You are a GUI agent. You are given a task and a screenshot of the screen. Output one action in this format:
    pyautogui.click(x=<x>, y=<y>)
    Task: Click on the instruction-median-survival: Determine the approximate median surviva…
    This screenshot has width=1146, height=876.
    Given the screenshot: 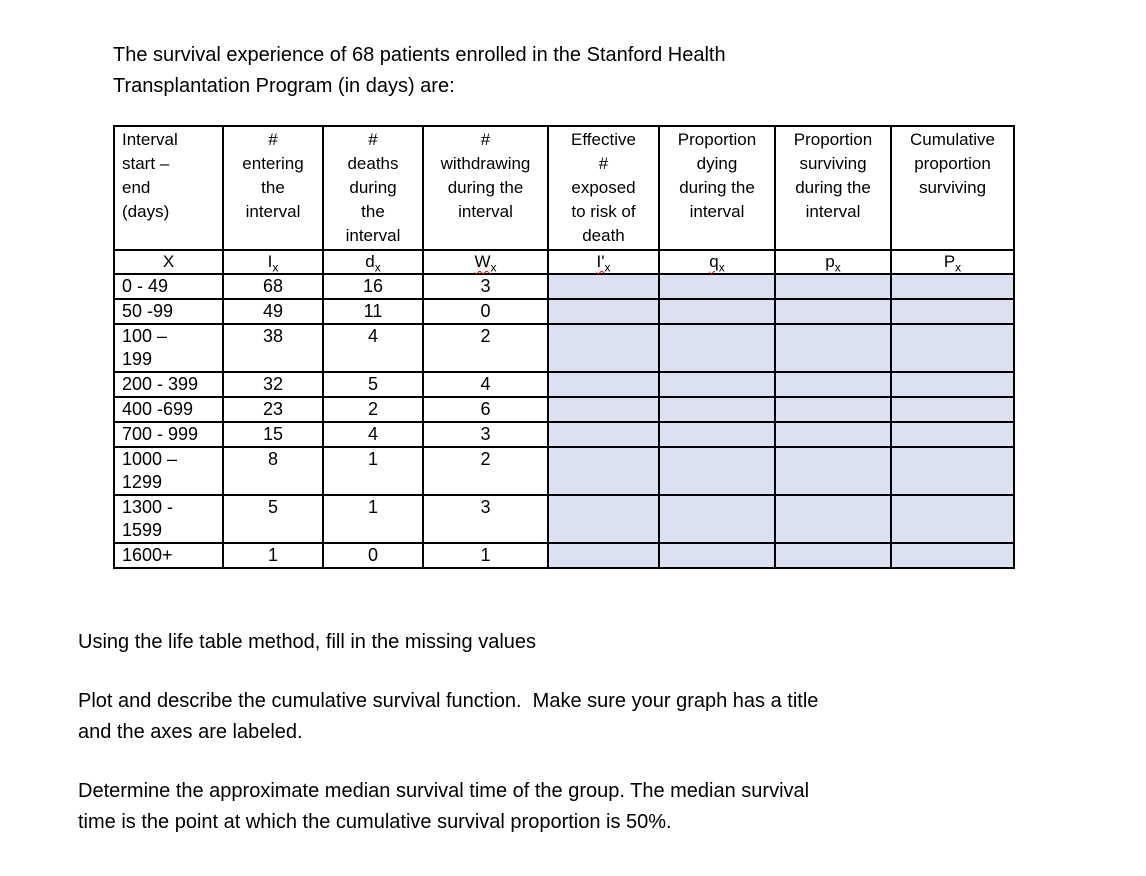 What is the action you would take?
    pyautogui.click(x=444, y=806)
    